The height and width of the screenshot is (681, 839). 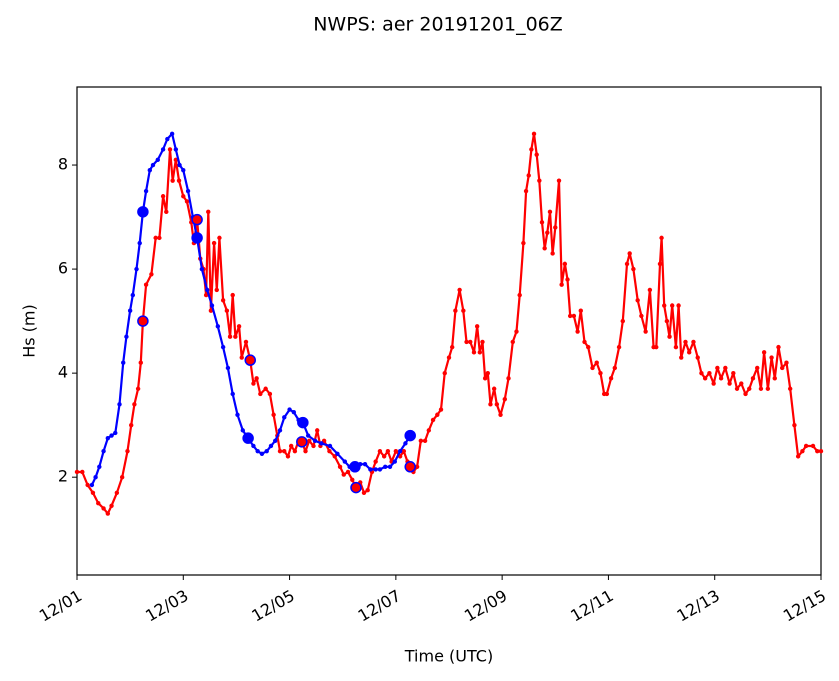 I want to click on y-tick-label: 6, so click(x=63, y=268).